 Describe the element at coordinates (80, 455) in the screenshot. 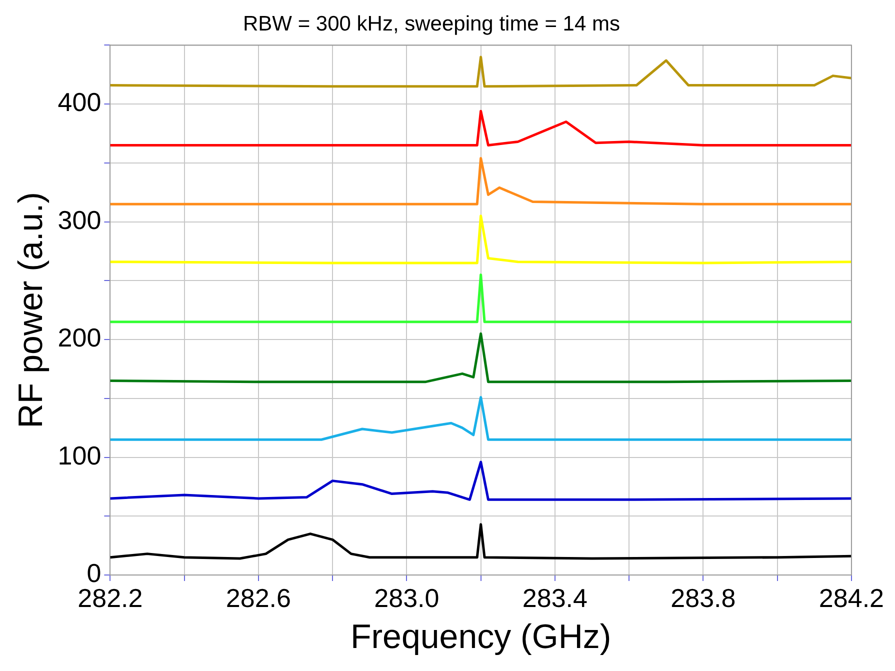

I see `y-tick-label: 100` at that location.